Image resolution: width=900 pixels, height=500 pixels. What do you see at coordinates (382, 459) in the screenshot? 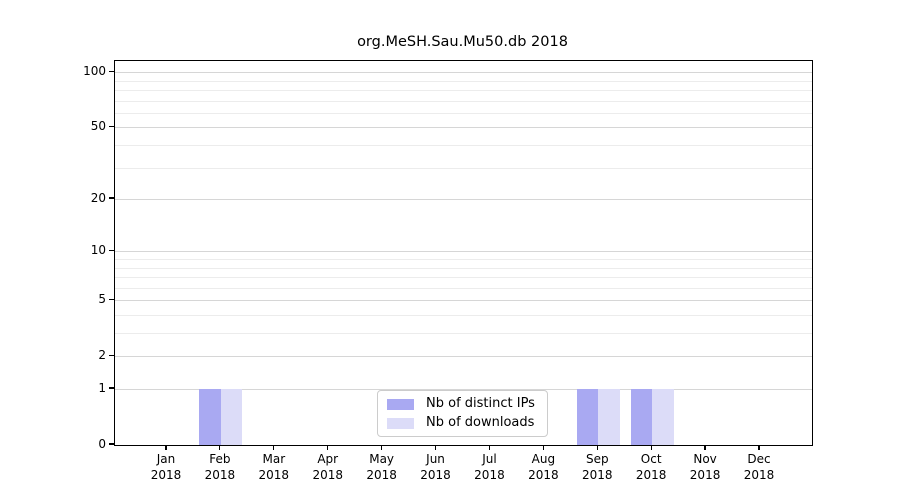
I see `x-tick-month: May` at bounding box center [382, 459].